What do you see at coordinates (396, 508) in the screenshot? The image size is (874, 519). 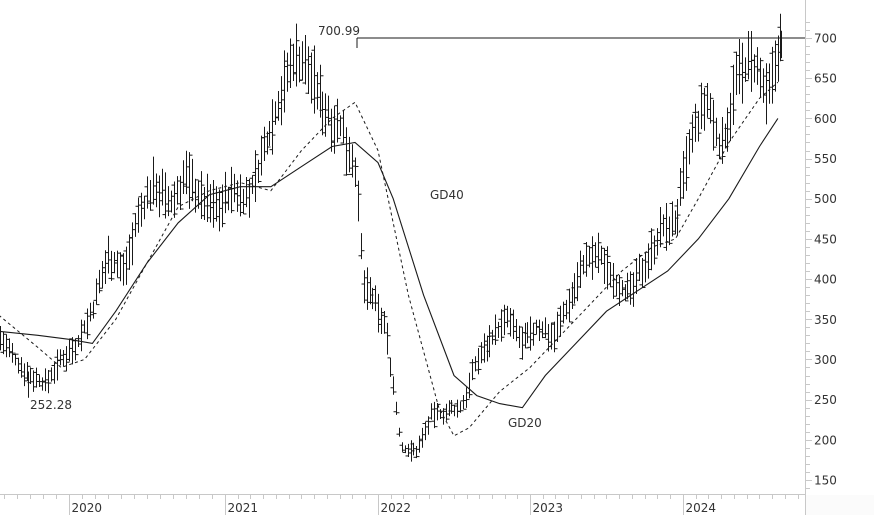 I see `x-tick-label: 2022` at bounding box center [396, 508].